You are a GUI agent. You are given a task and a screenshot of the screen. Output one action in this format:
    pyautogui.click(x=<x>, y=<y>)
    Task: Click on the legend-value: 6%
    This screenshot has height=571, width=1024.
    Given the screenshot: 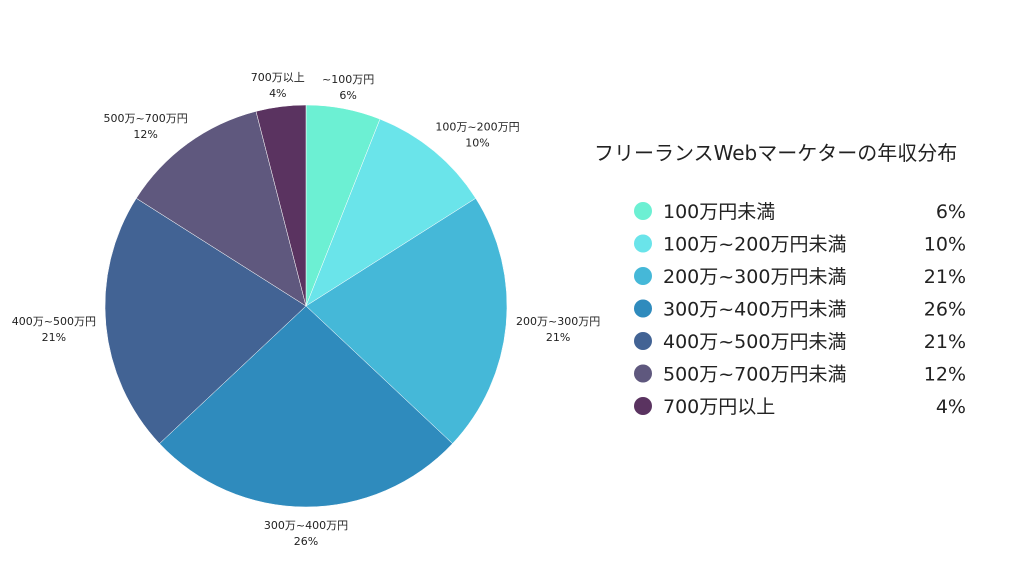 What is the action you would take?
    pyautogui.click(x=951, y=212)
    